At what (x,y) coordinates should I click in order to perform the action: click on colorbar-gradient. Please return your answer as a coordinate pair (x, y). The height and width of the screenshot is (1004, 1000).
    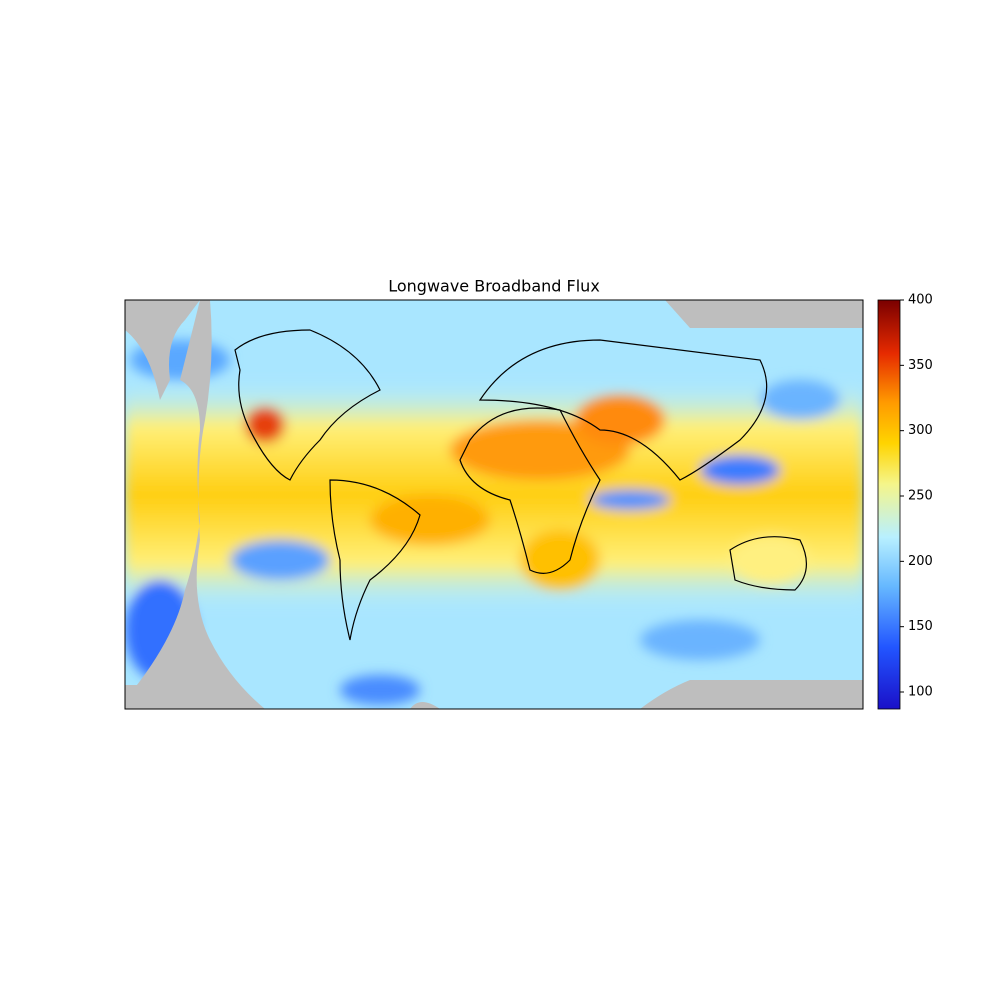
    Looking at the image, I should click on (889, 504).